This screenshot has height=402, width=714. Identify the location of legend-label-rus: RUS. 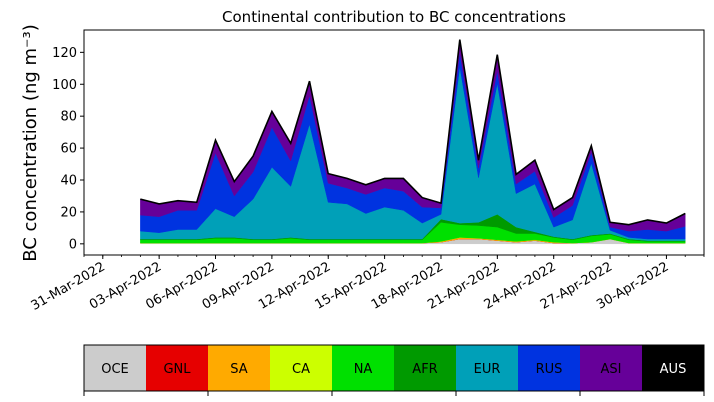
(549, 369).